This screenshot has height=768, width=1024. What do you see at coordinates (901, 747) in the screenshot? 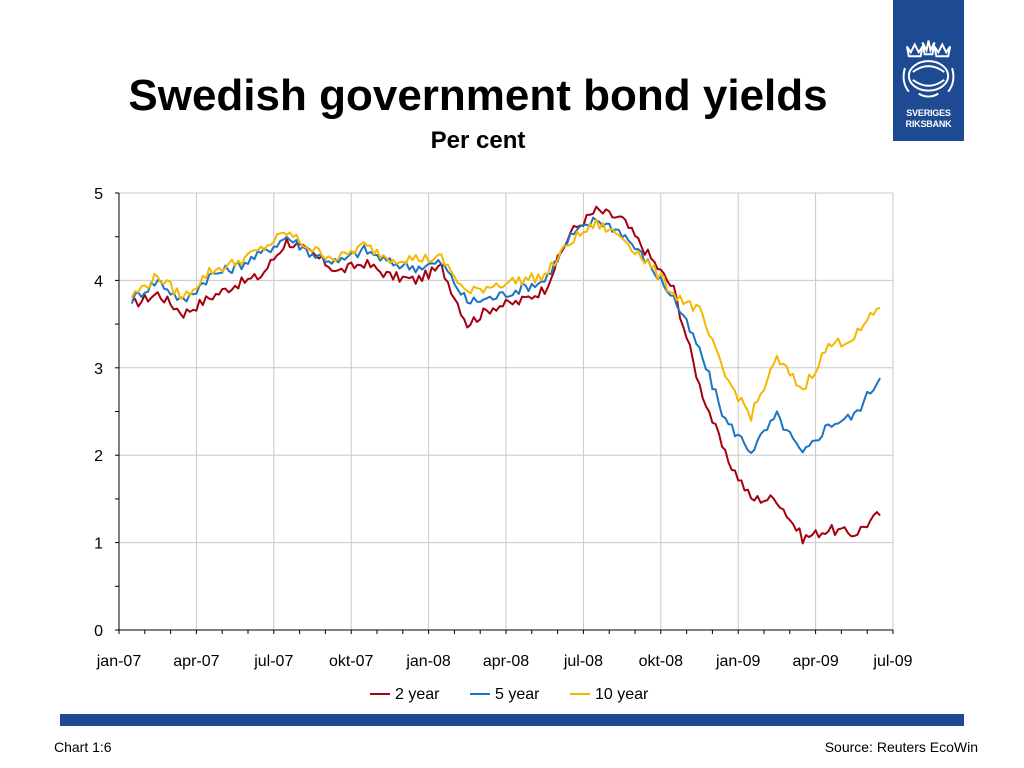
I see `source-note: Source: Reuters EcoWin` at bounding box center [901, 747].